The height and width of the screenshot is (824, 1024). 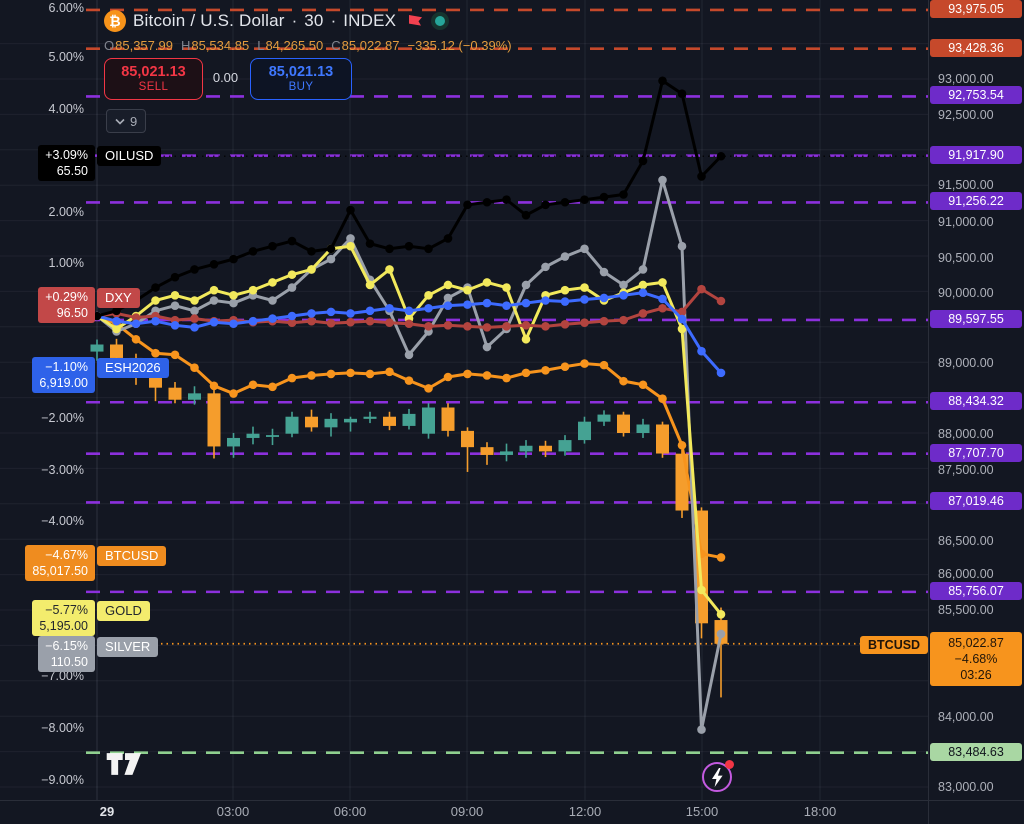 I want to click on time-axis-separator, so click(x=512, y=800).